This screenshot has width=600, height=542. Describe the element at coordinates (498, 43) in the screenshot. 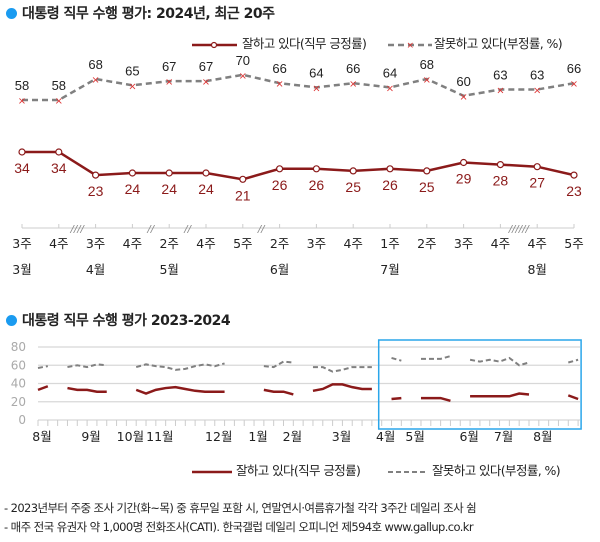

I see `legend-label: 잘못하고 있다(부정률, %)` at that location.